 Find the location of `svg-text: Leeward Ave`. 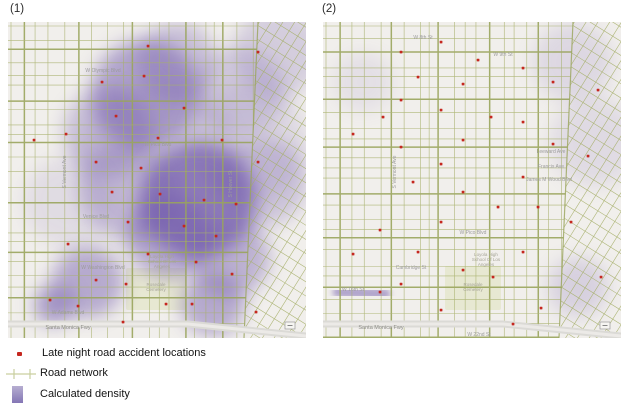

svg-text: Leeward Ave is located at coordinates (551, 152).